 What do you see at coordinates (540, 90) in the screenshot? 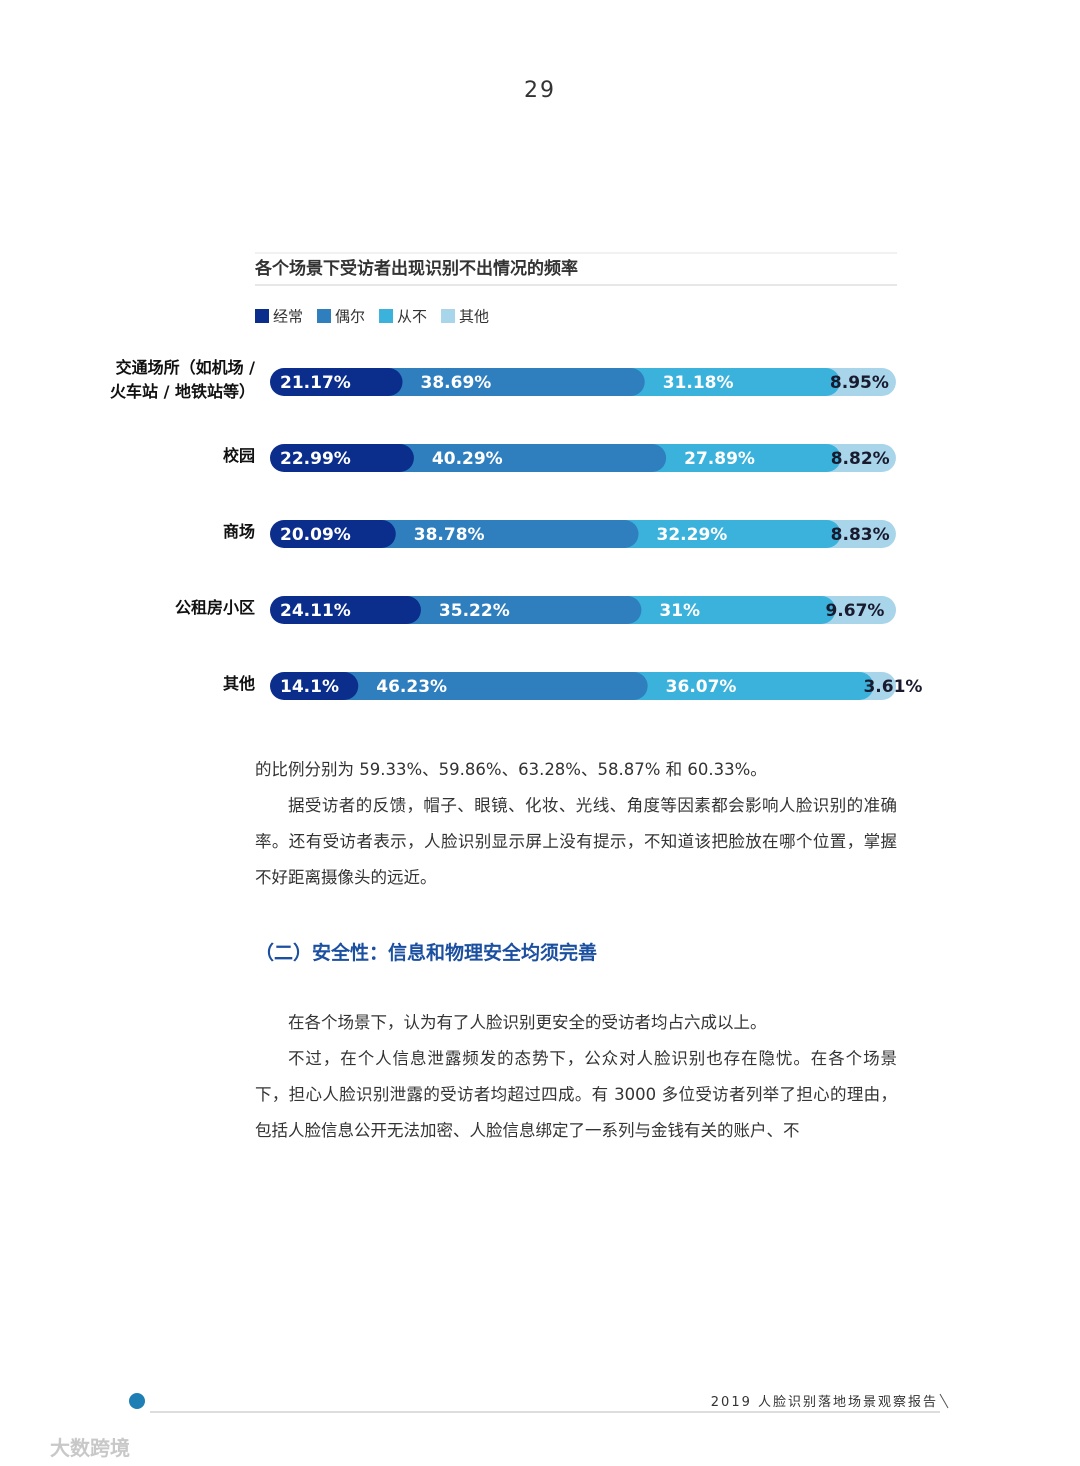
I see `page-number: 29` at bounding box center [540, 90].